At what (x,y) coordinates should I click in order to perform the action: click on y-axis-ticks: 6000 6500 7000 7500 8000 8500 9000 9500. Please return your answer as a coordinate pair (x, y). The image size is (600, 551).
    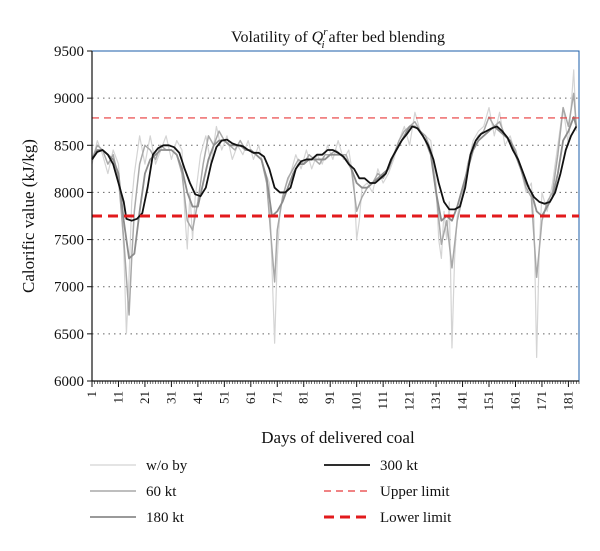
    Looking at the image, I should click on (73, 217).